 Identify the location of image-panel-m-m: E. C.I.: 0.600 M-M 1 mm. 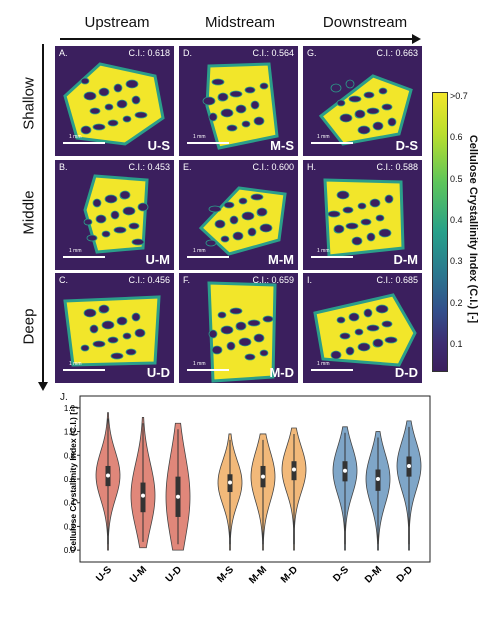
(238, 215).